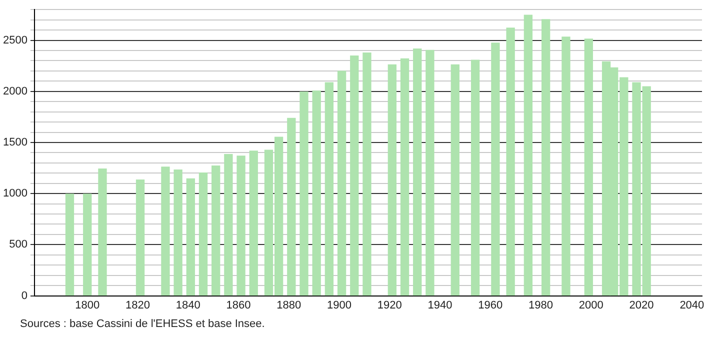 Image resolution: width=710 pixels, height=340 pixels. Describe the element at coordinates (18, 244) in the screenshot. I see `y-tick-label: 500` at that location.